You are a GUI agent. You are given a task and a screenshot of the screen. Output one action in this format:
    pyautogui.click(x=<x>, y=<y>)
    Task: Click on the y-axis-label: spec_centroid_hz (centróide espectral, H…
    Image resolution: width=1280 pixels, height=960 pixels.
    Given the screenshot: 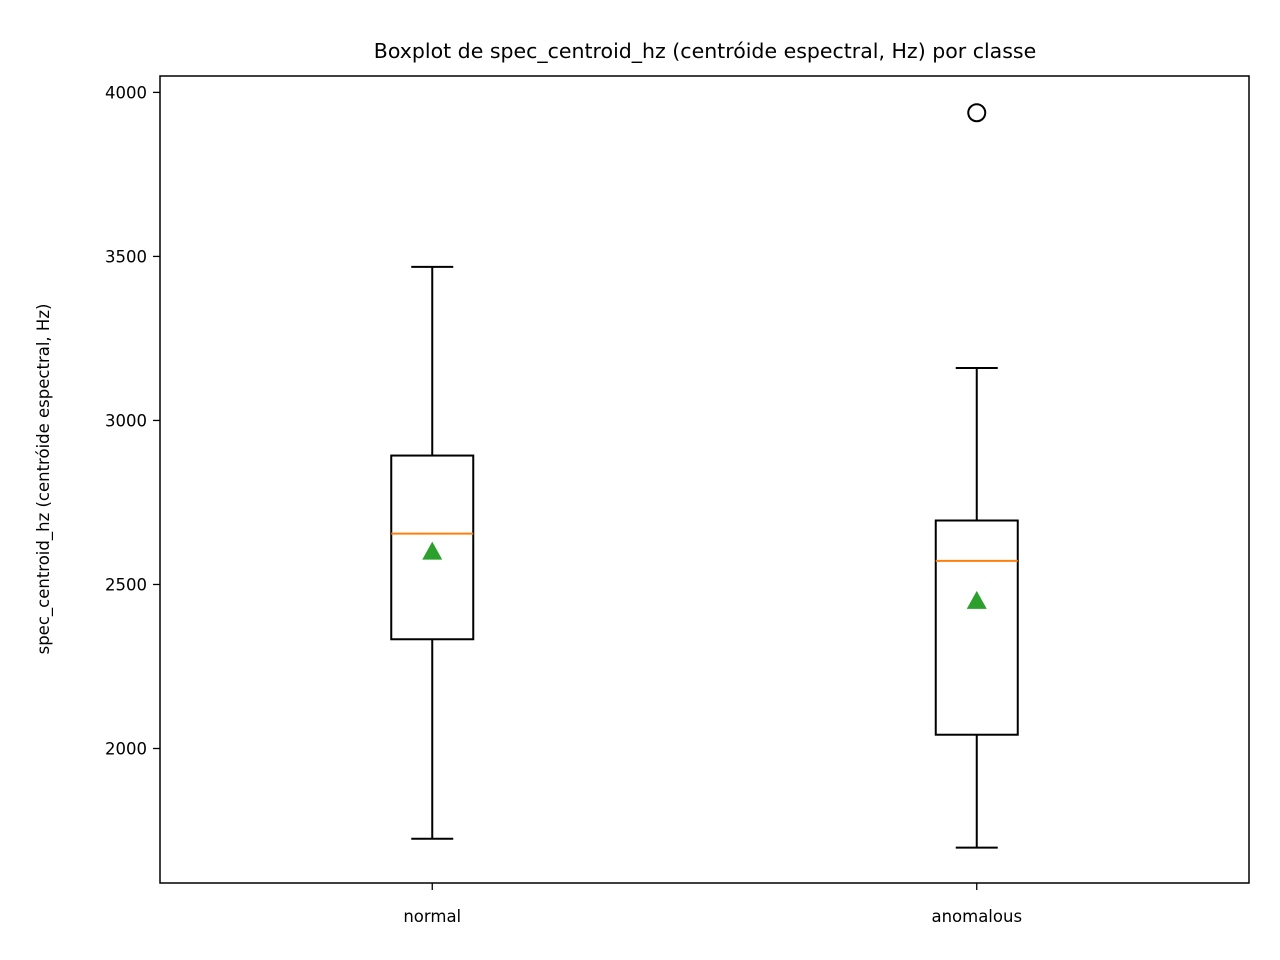 What is the action you would take?
    pyautogui.click(x=44, y=479)
    